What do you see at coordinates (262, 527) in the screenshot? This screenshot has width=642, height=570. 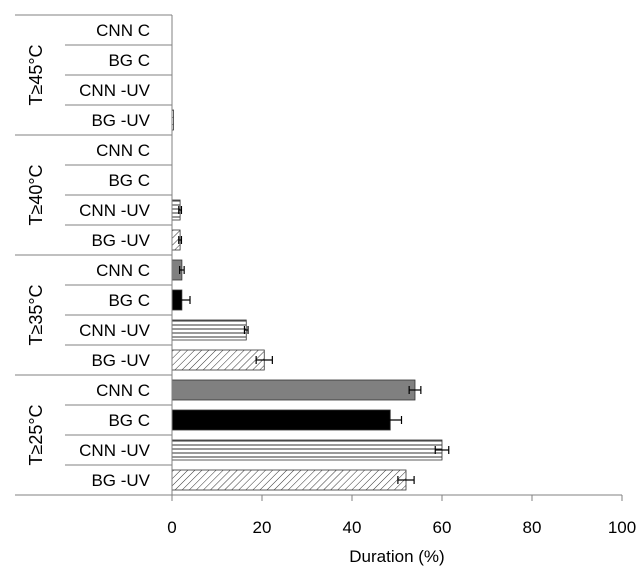 I see `x-tick-label: 20` at bounding box center [262, 527].